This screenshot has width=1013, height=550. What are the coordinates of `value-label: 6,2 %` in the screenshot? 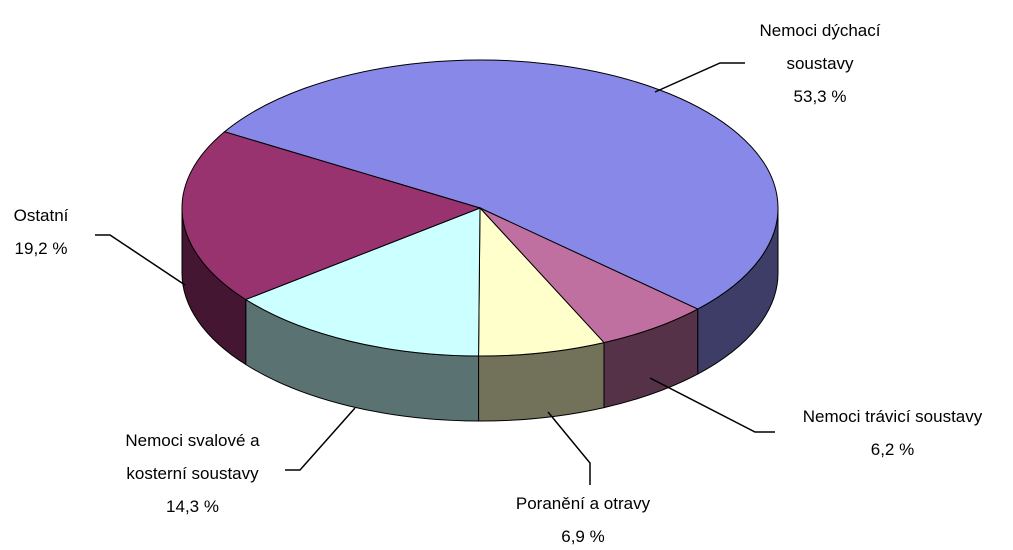 It's located at (892, 449).